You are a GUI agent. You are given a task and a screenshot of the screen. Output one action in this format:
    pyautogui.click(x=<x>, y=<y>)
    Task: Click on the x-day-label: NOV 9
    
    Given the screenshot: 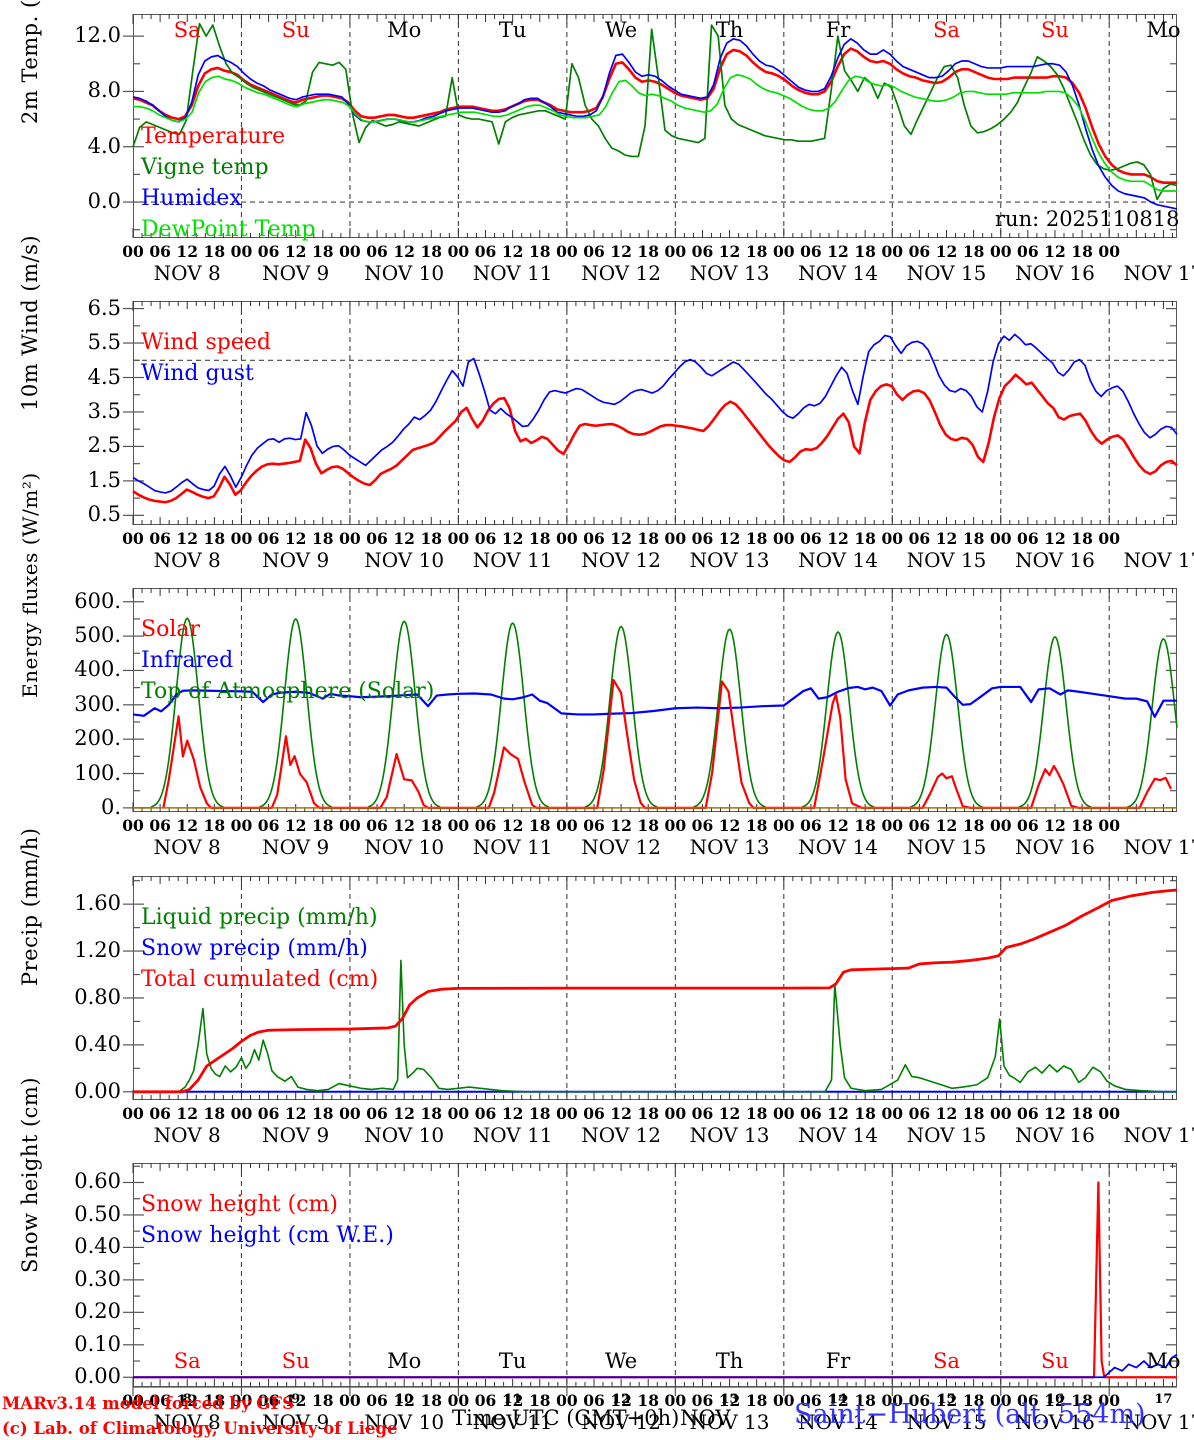 What is the action you would take?
    pyautogui.click(x=296, y=560)
    